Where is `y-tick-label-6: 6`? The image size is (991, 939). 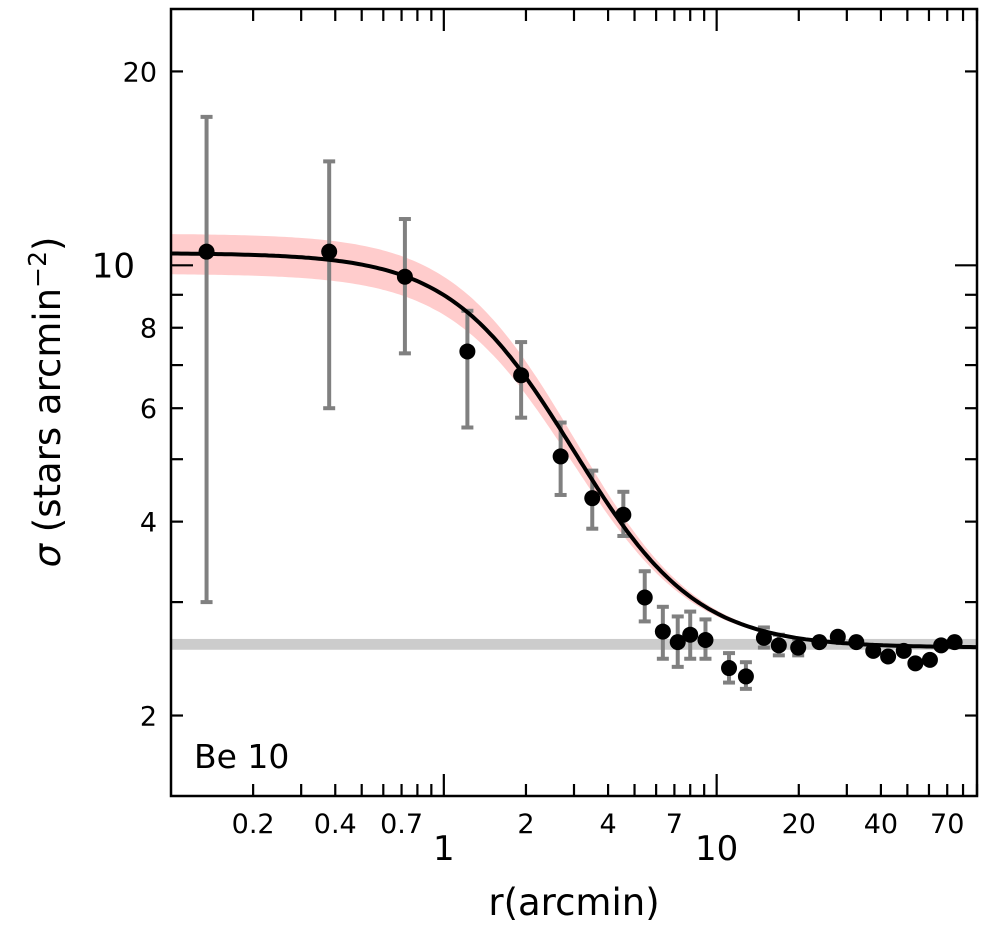
y-tick-label-6: 6 is located at coordinates (148, 409).